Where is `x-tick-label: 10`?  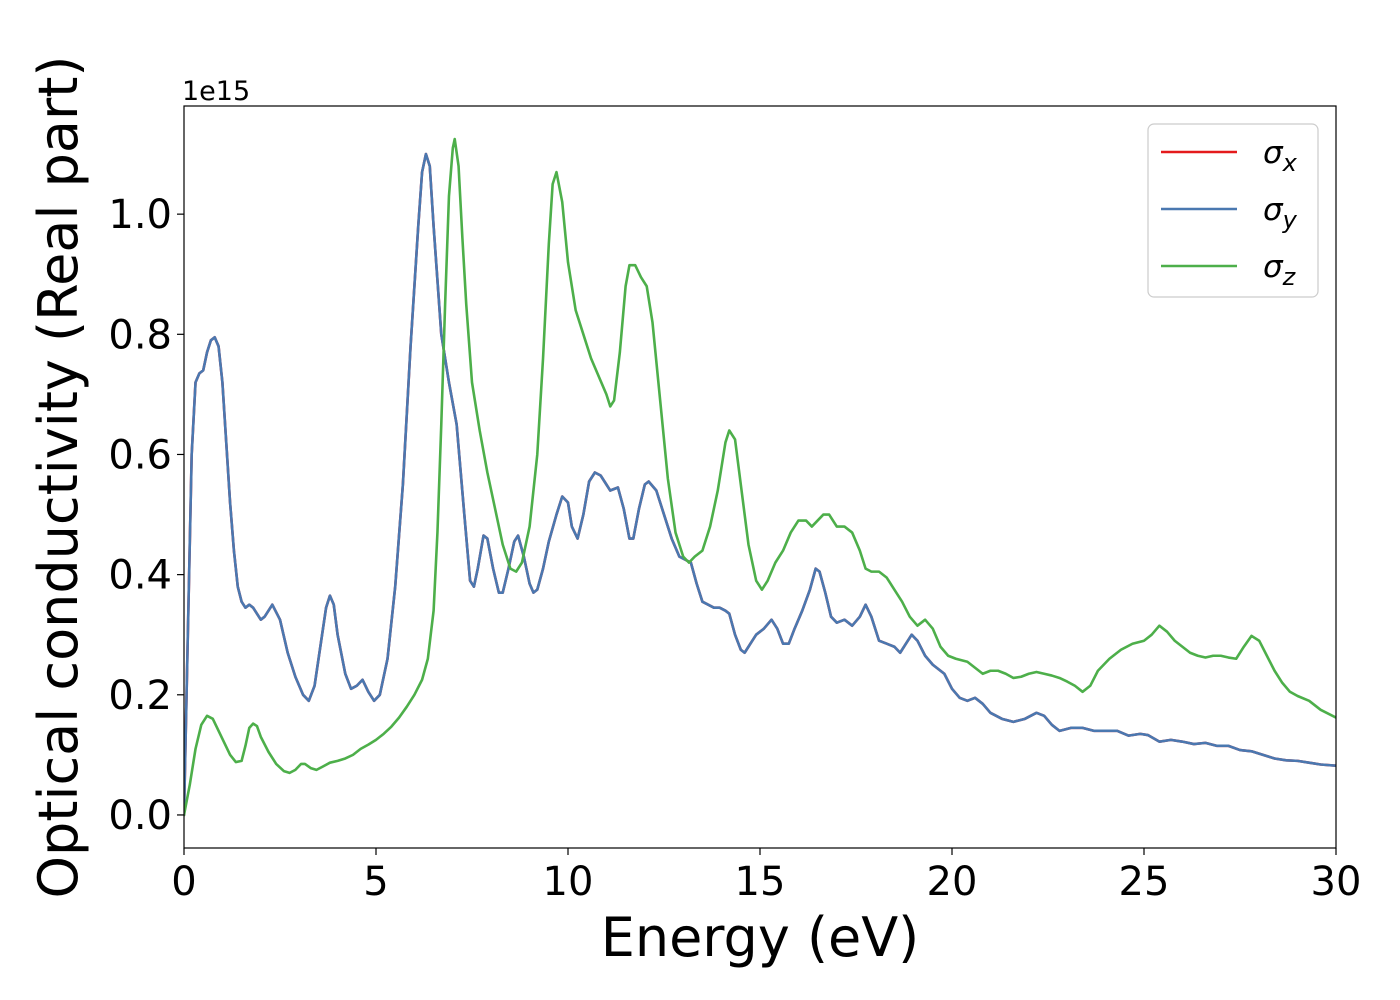 x-tick-label: 10 is located at coordinates (568, 882).